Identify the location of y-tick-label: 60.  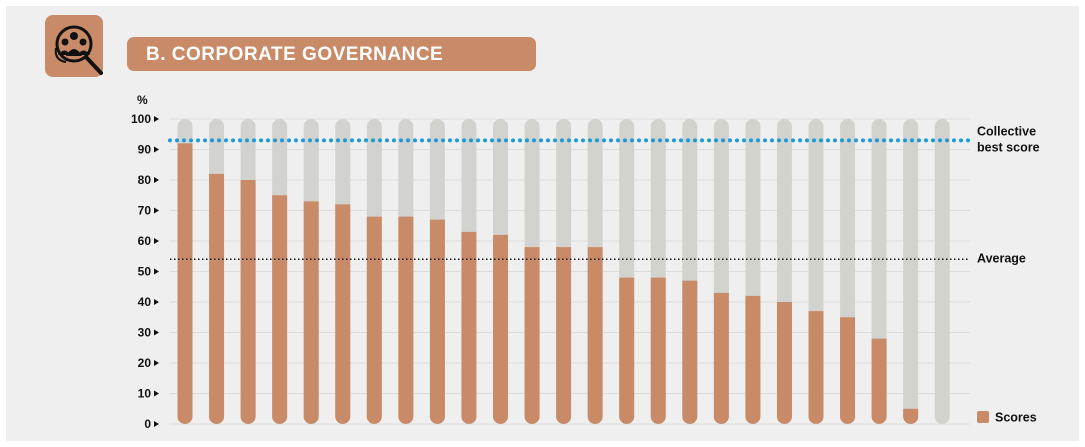
(145, 241).